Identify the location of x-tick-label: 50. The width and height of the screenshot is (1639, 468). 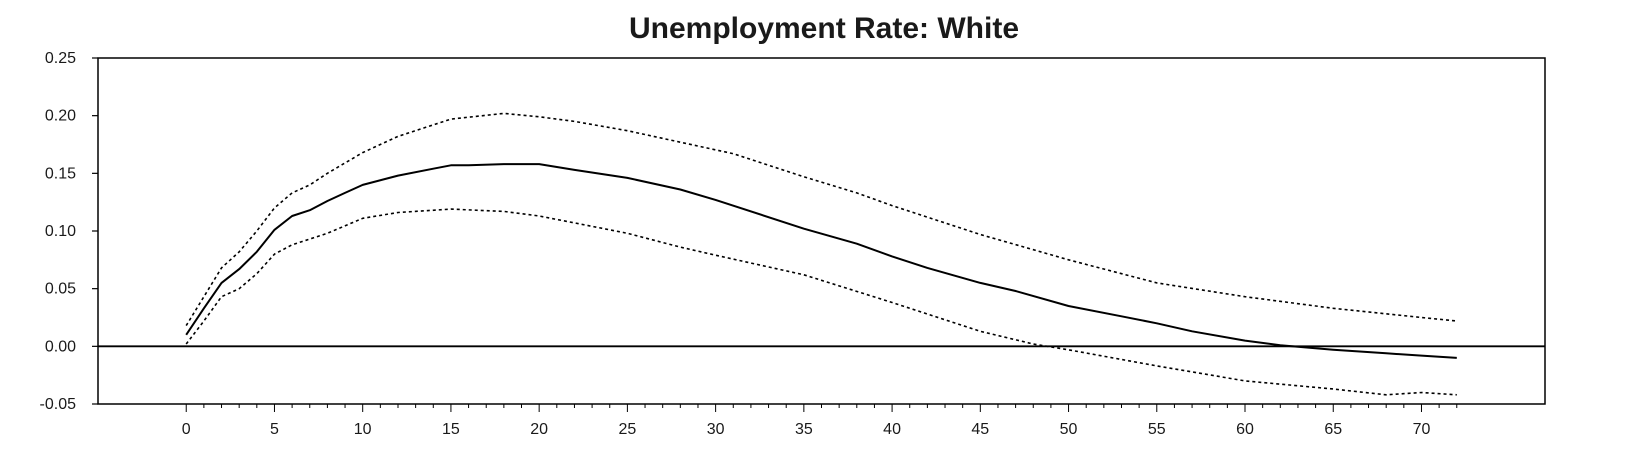
(1069, 429).